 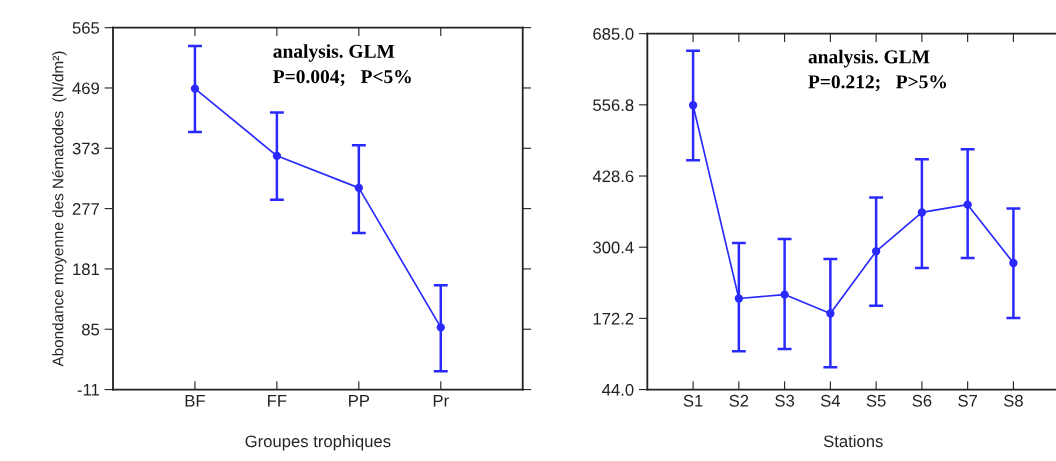 What do you see at coordinates (342, 78) in the screenshot?
I see `annotation: P=0.004; P<5%` at bounding box center [342, 78].